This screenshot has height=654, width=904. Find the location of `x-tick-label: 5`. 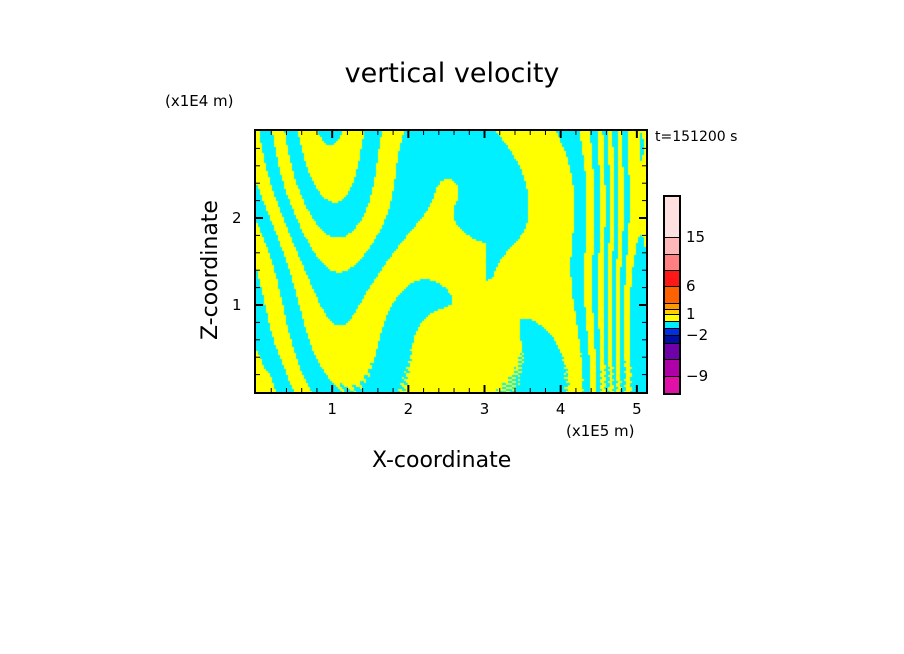

x-tick-label: 5 is located at coordinates (637, 409).